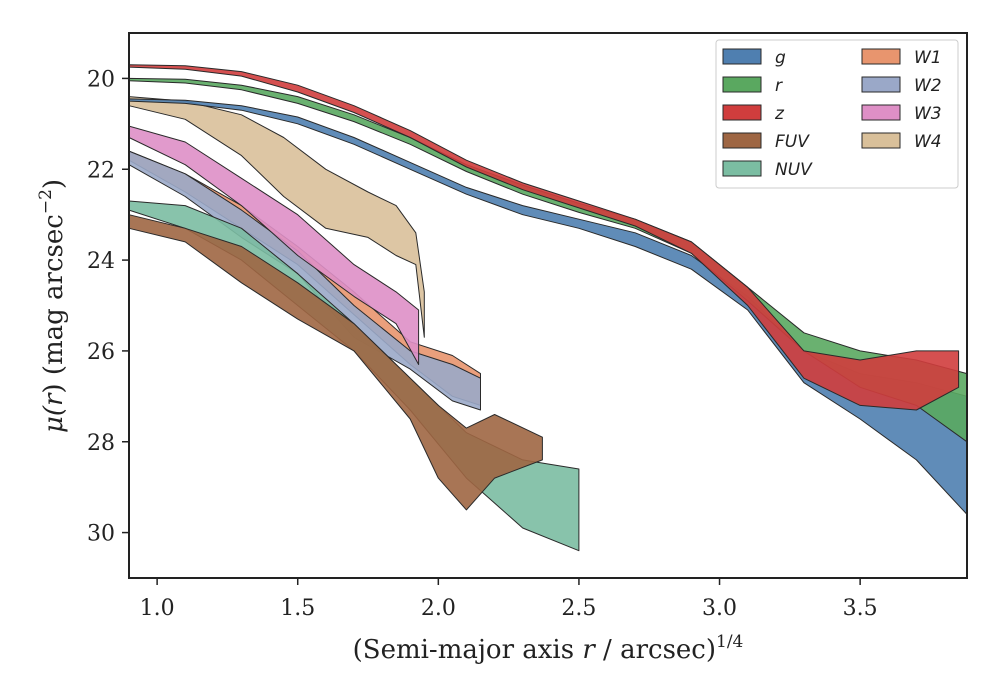  I want to click on x-tick-label: 1.5, so click(297, 608).